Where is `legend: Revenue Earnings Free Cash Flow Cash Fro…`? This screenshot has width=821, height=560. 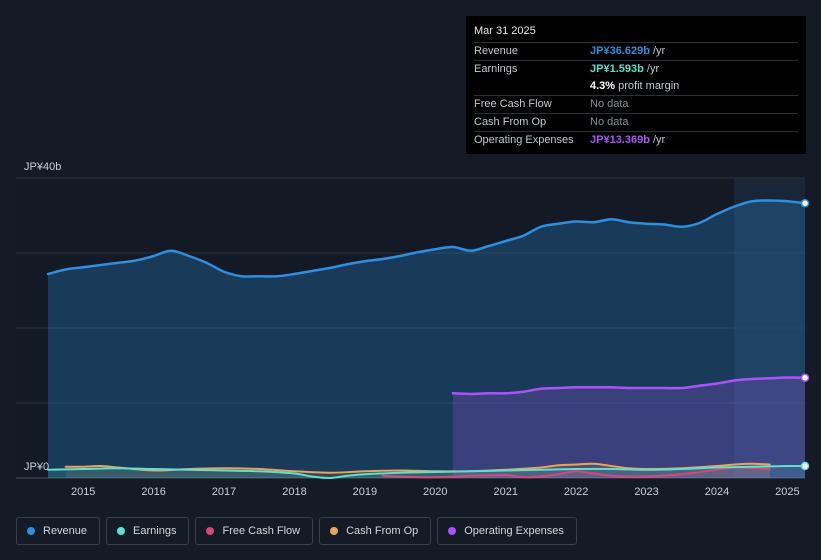
legend: Revenue Earnings Free Cash Flow Cash Fro… is located at coordinates (296, 531).